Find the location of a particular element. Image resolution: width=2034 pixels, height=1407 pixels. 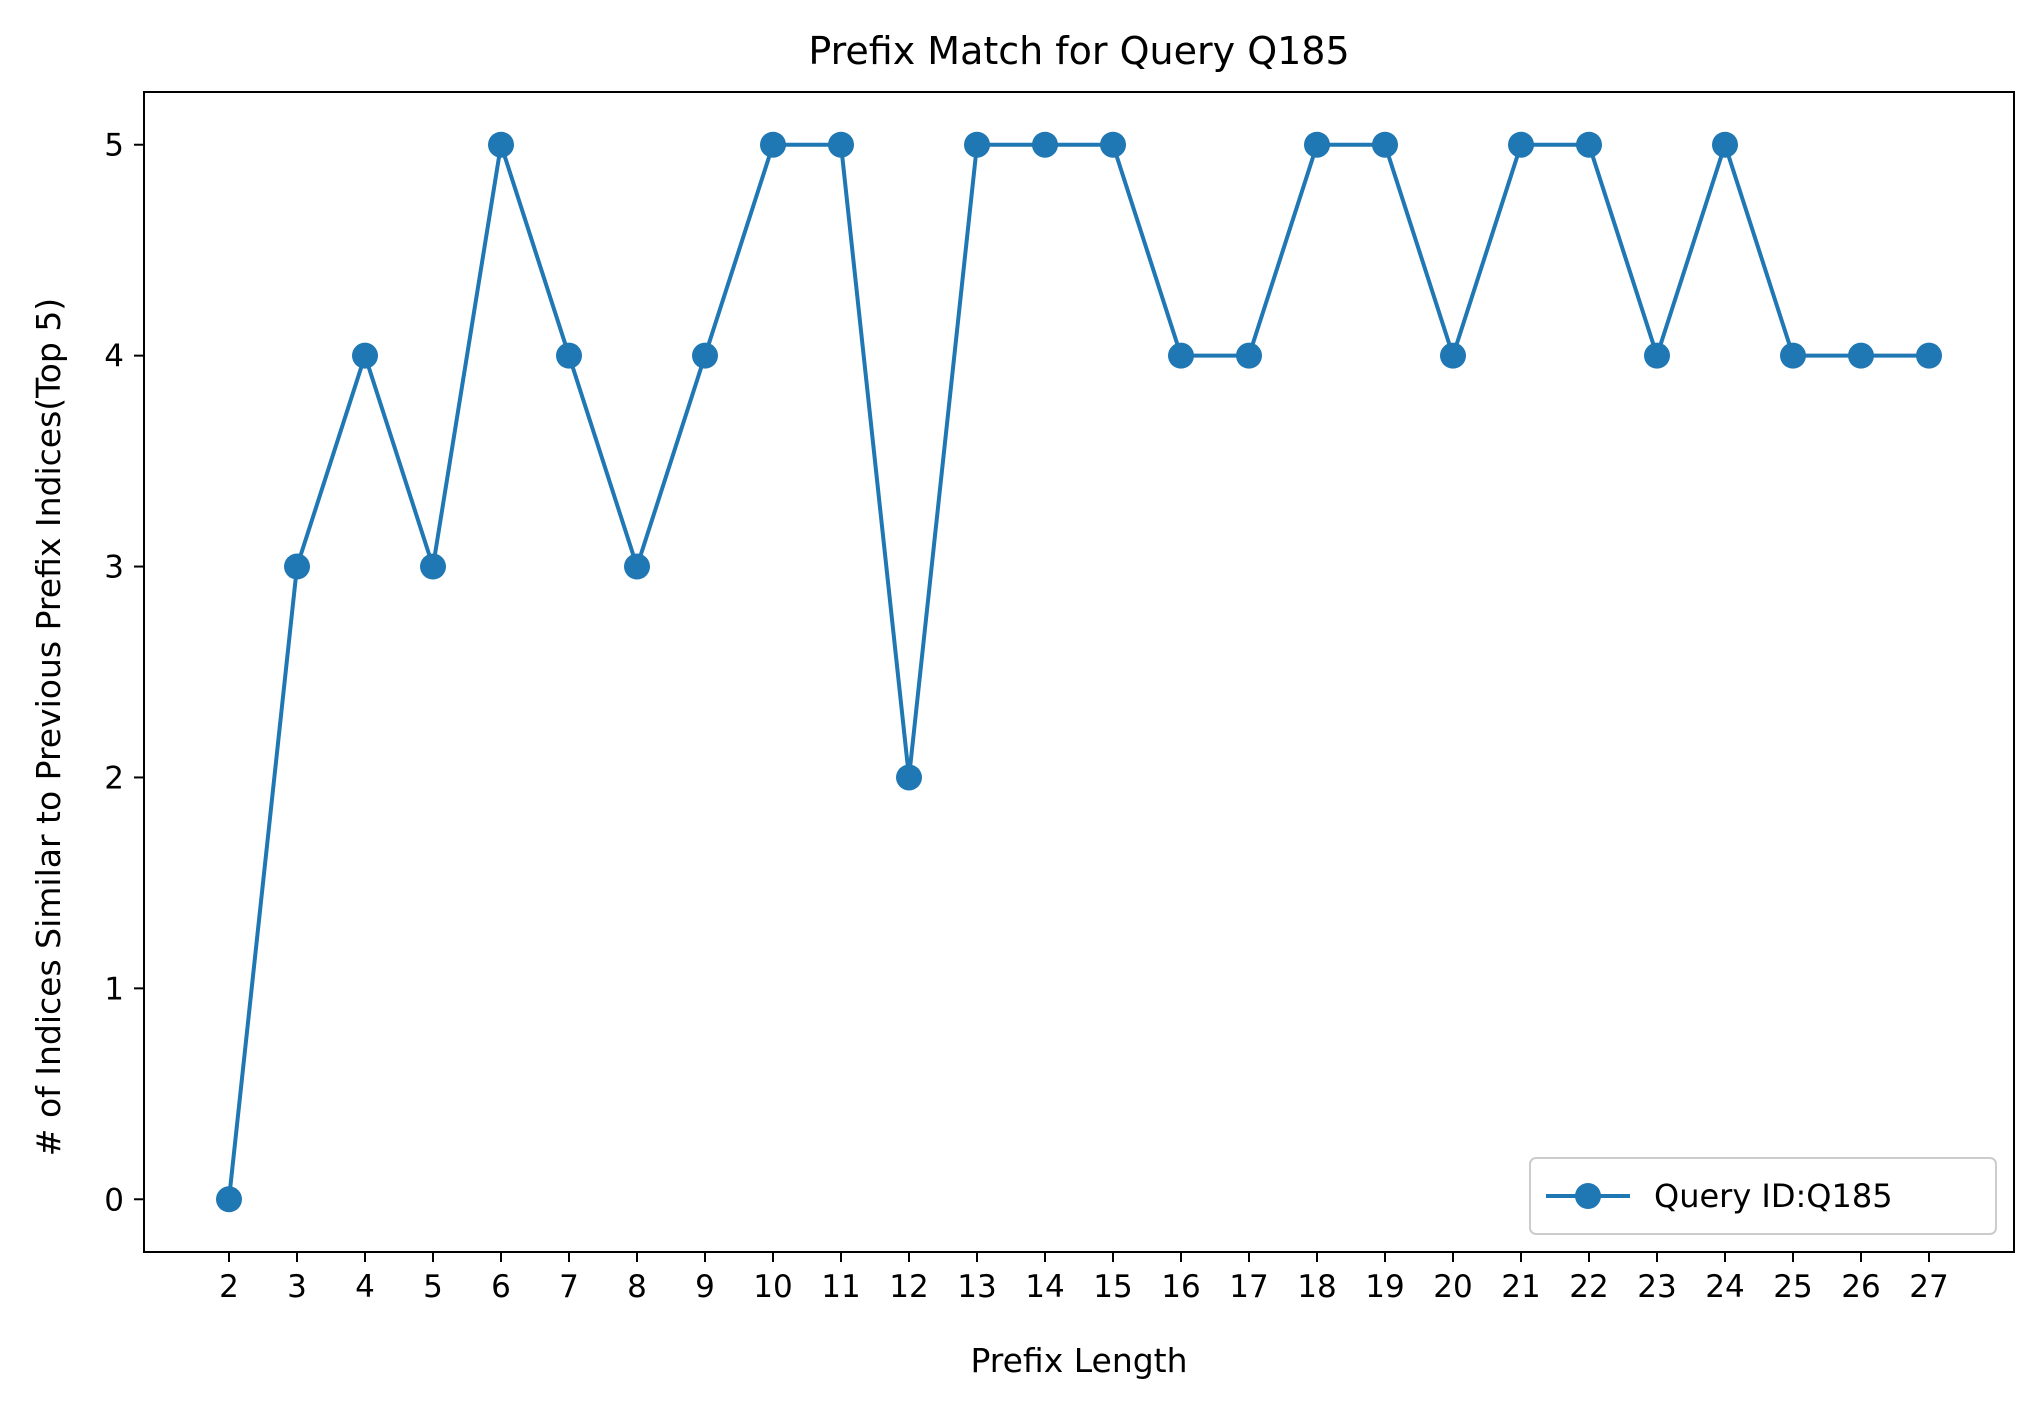

x-tick-label: 12 is located at coordinates (908, 1287).